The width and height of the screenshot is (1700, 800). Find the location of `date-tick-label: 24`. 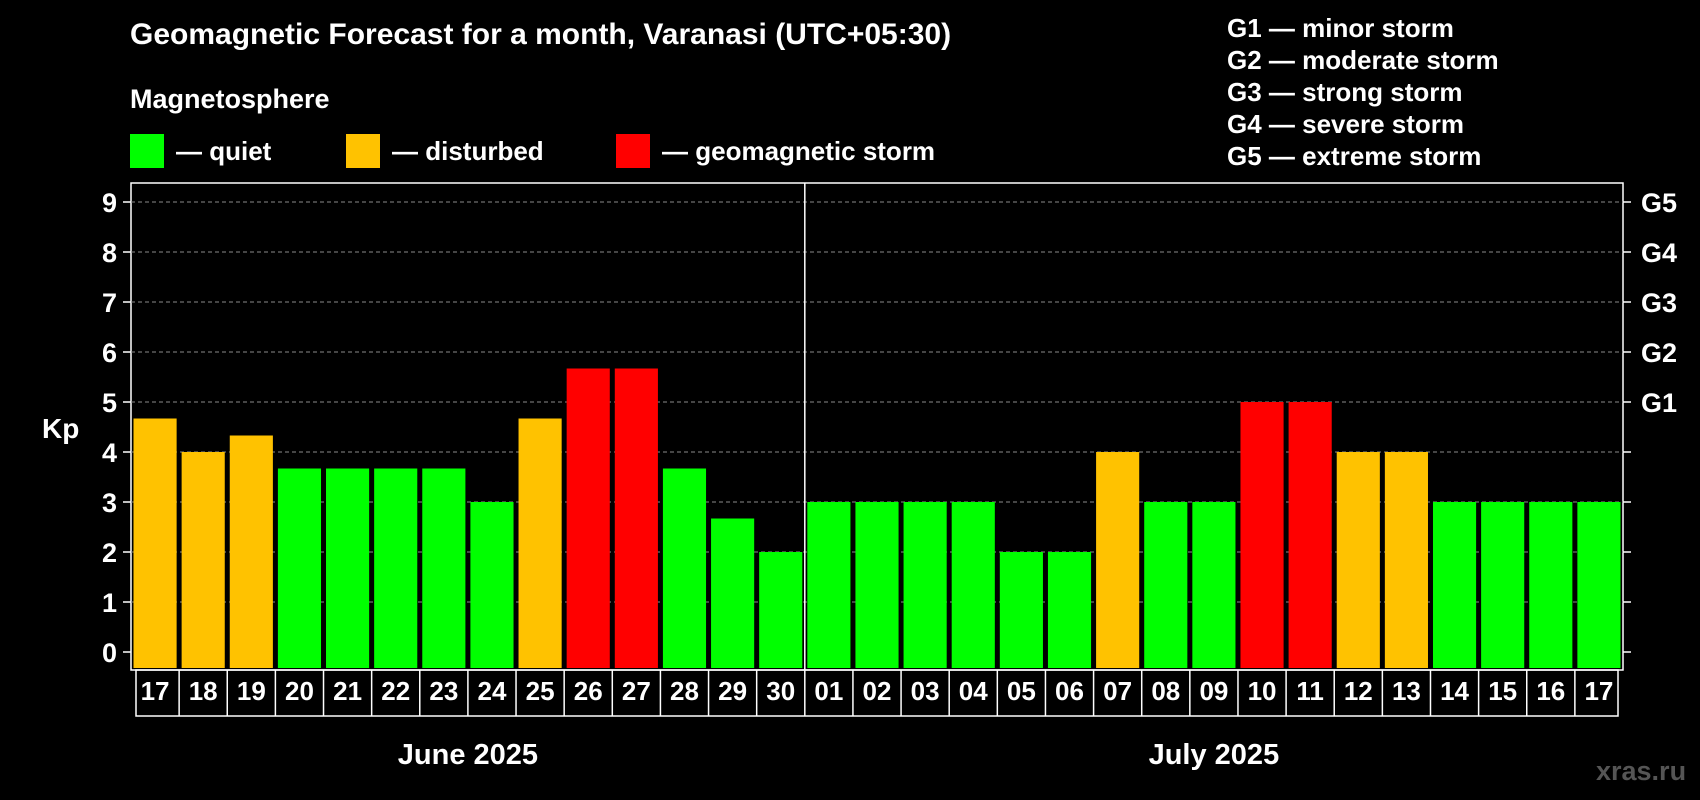

date-tick-label: 24 is located at coordinates (492, 691).